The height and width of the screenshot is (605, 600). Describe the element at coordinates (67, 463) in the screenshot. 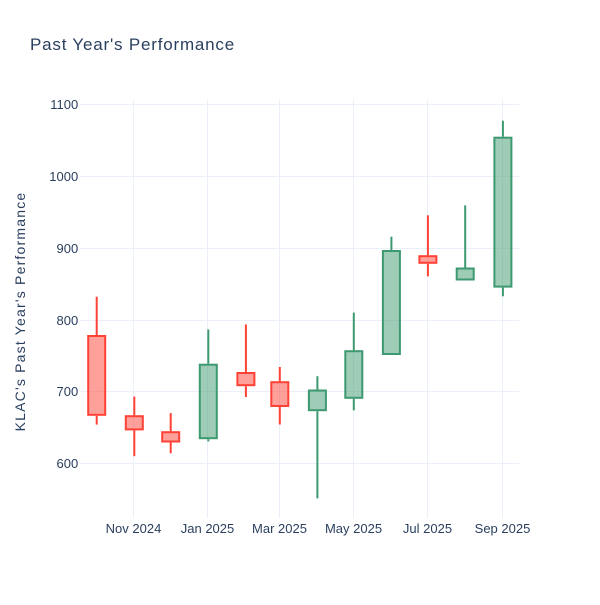

I see `svg-text: 600` at that location.